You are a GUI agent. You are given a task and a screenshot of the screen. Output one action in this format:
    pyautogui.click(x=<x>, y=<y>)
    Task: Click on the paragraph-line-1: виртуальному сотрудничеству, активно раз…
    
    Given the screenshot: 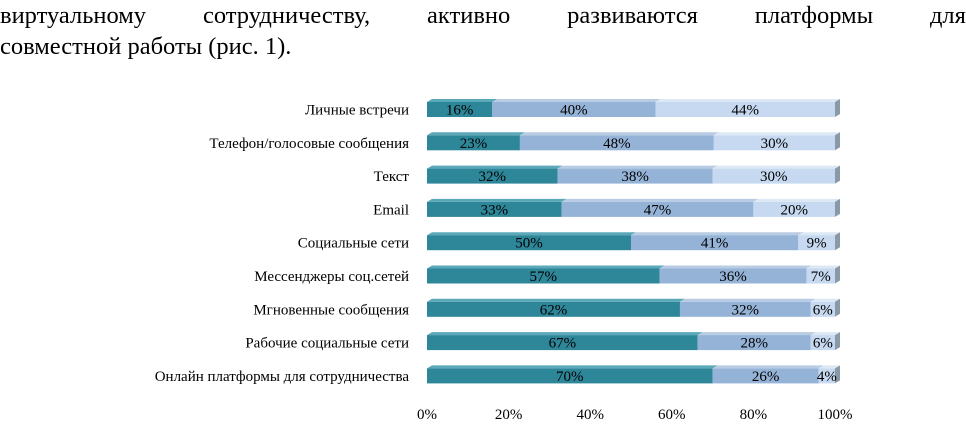 What is the action you would take?
    pyautogui.click(x=483, y=15)
    